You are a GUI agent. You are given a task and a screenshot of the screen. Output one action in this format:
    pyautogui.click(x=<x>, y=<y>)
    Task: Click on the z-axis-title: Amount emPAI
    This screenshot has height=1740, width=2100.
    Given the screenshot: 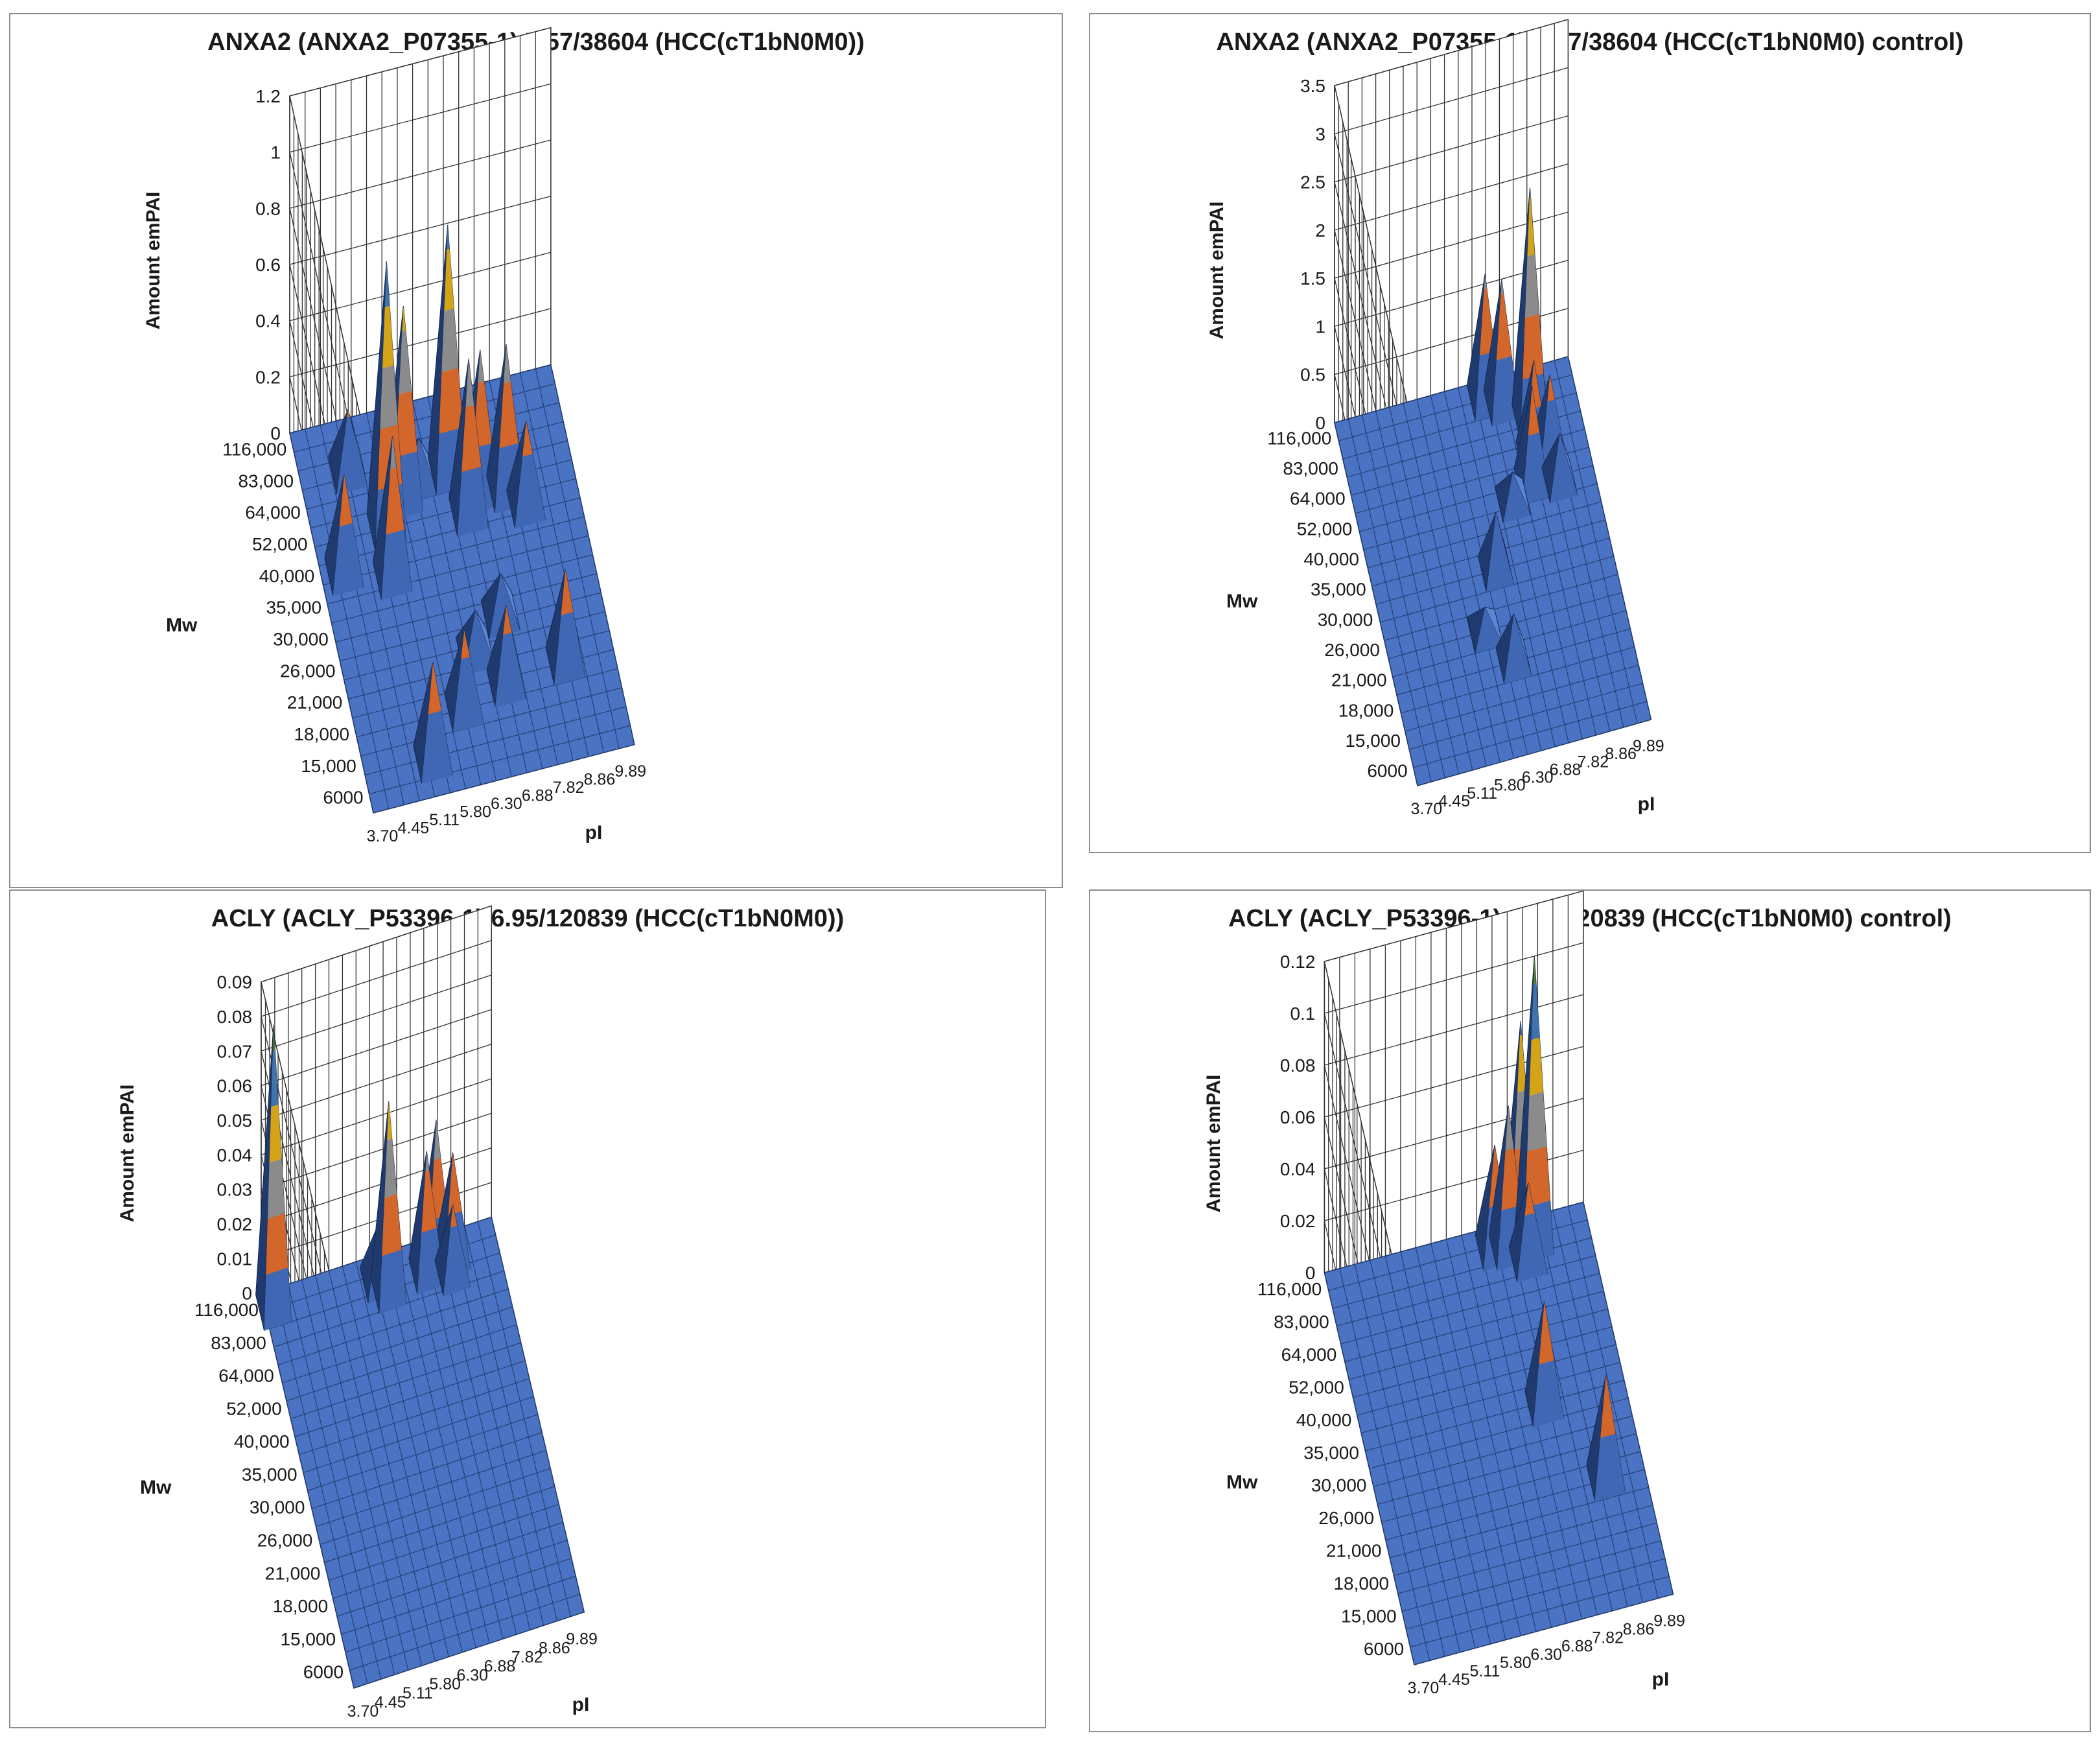 What is the action you would take?
    pyautogui.click(x=127, y=1154)
    